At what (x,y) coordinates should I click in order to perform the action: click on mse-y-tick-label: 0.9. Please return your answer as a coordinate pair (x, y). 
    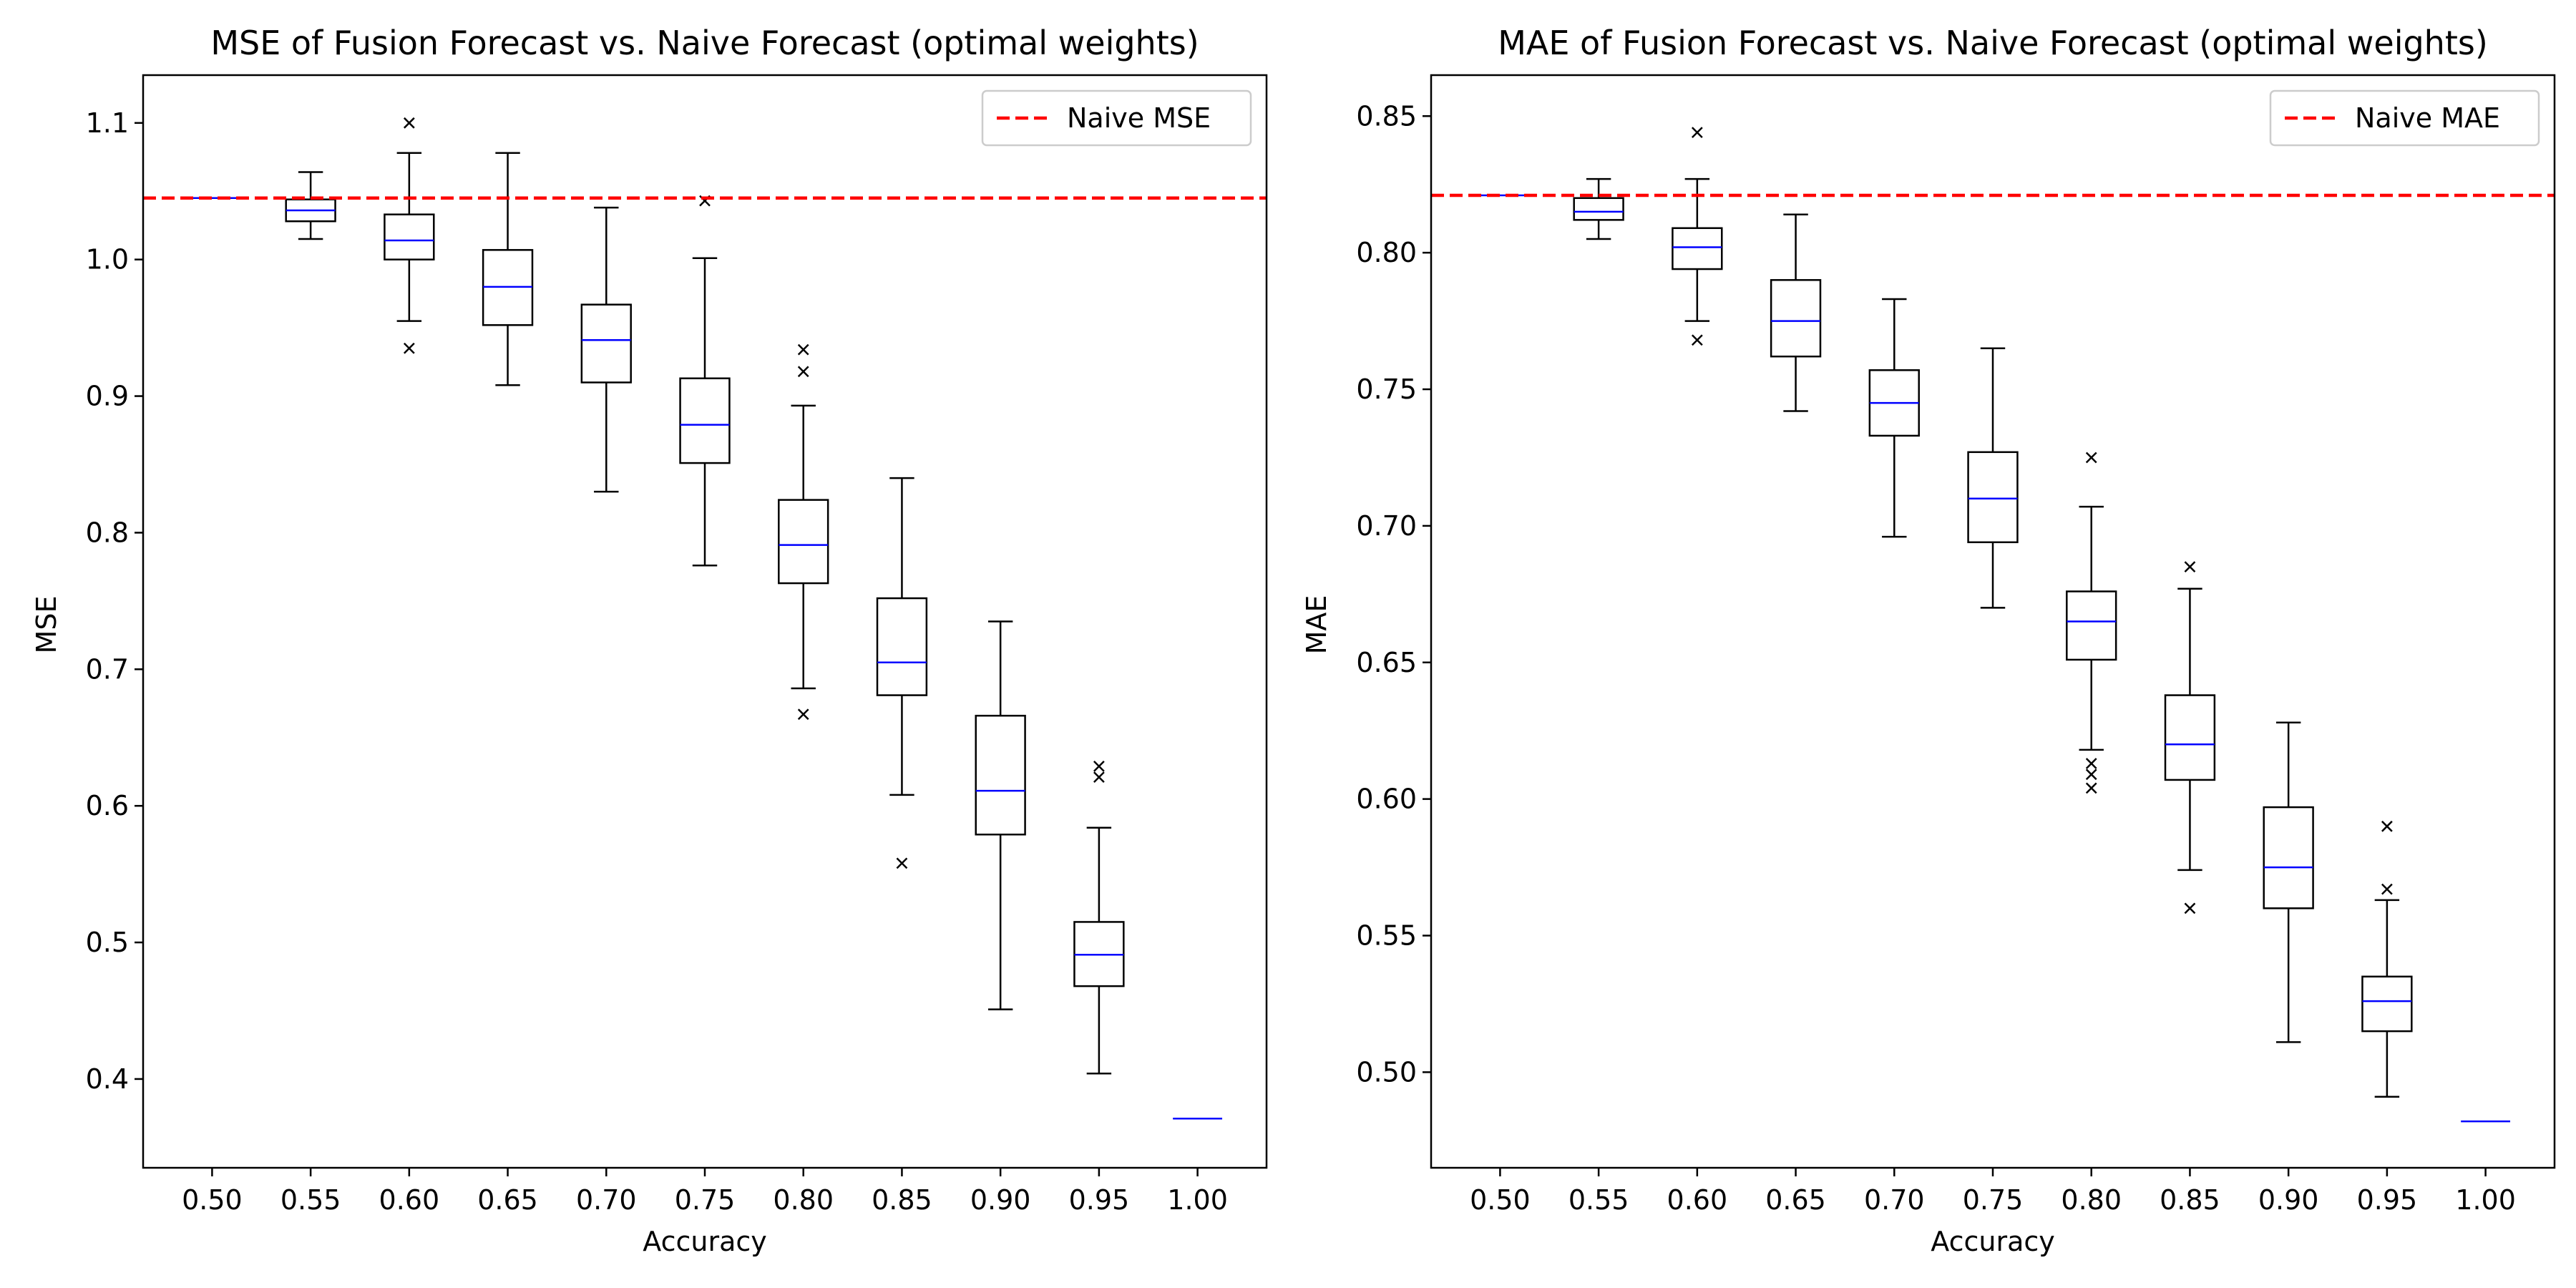
    Looking at the image, I should click on (107, 396).